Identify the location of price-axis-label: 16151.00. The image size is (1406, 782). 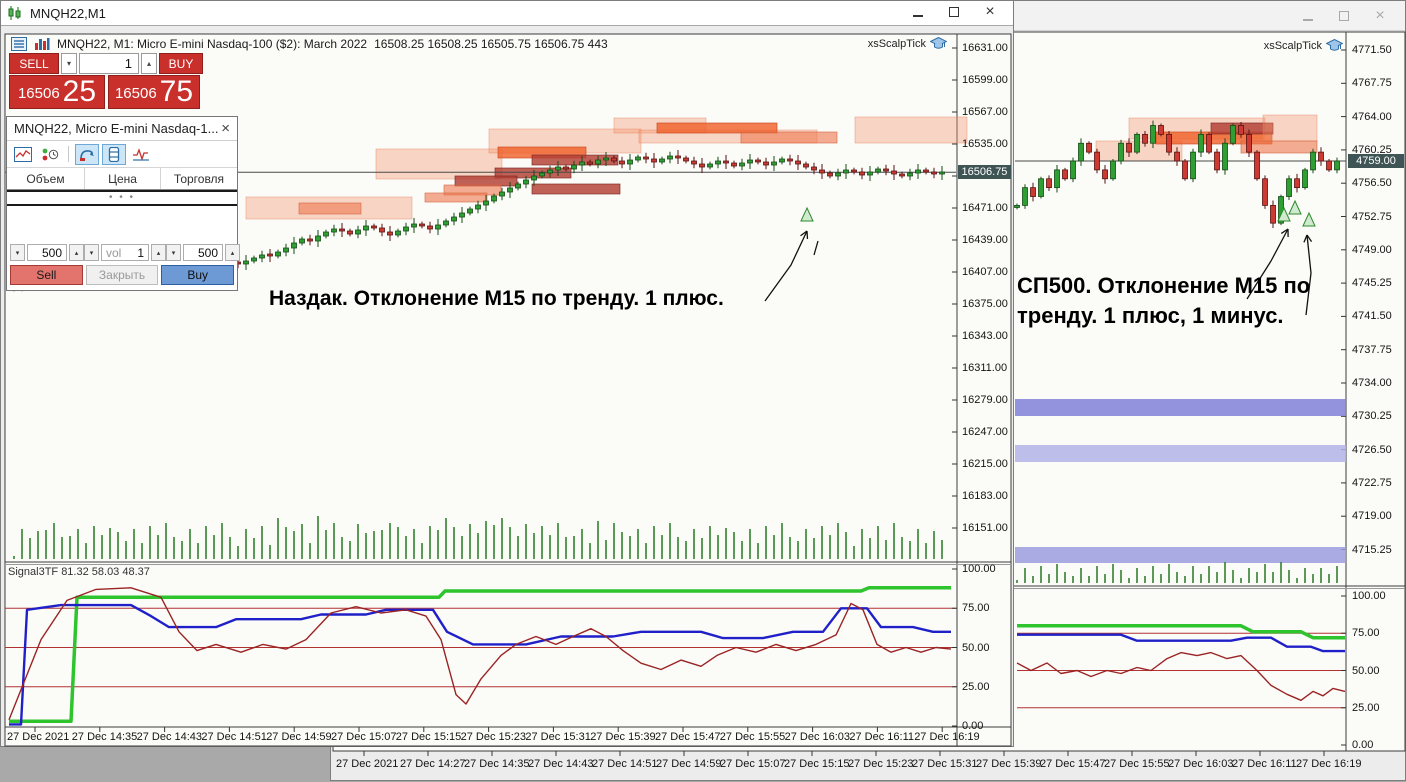
(985, 528).